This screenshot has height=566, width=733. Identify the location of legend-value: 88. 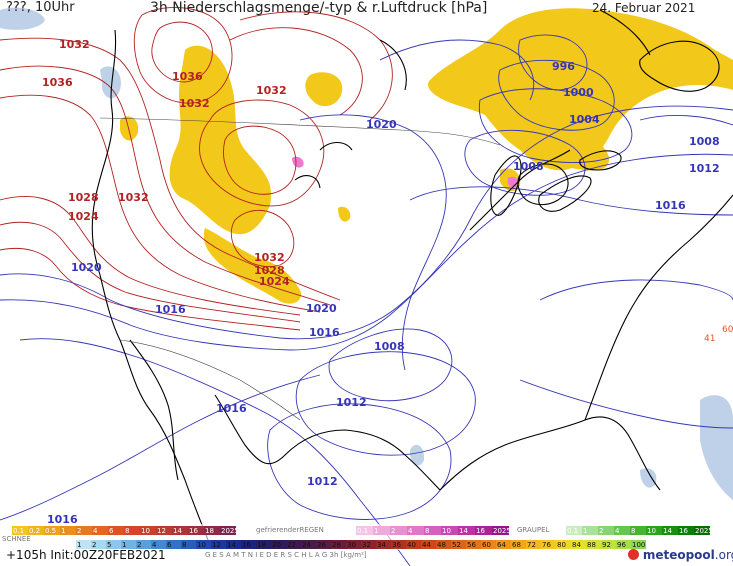
(591, 545).